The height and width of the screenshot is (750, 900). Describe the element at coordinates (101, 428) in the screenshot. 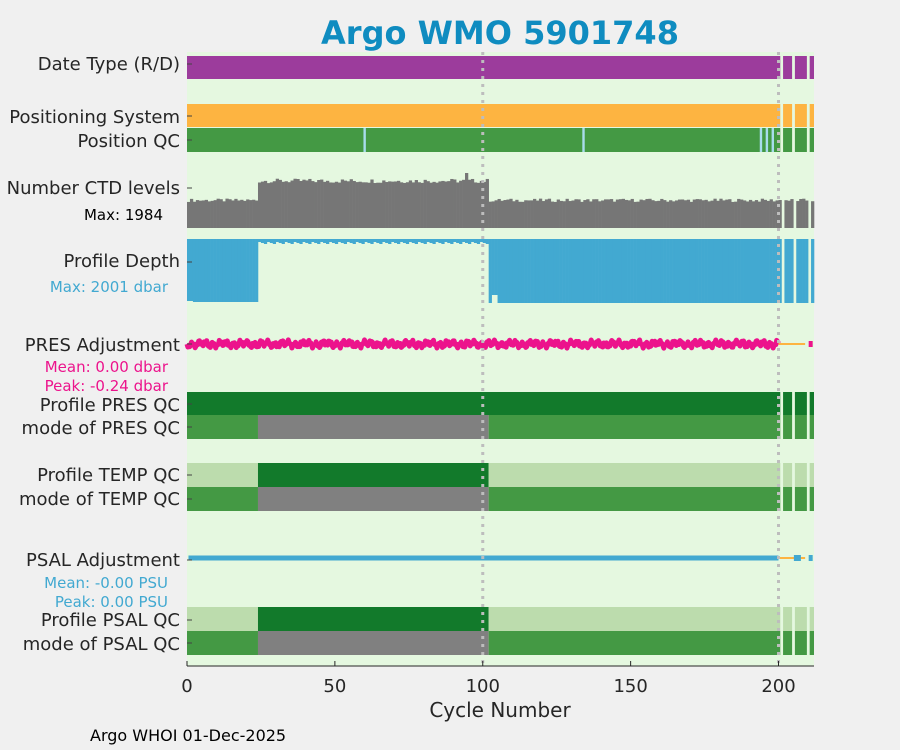

I see `mode-pres-qc-label: mode of PRES QC` at that location.